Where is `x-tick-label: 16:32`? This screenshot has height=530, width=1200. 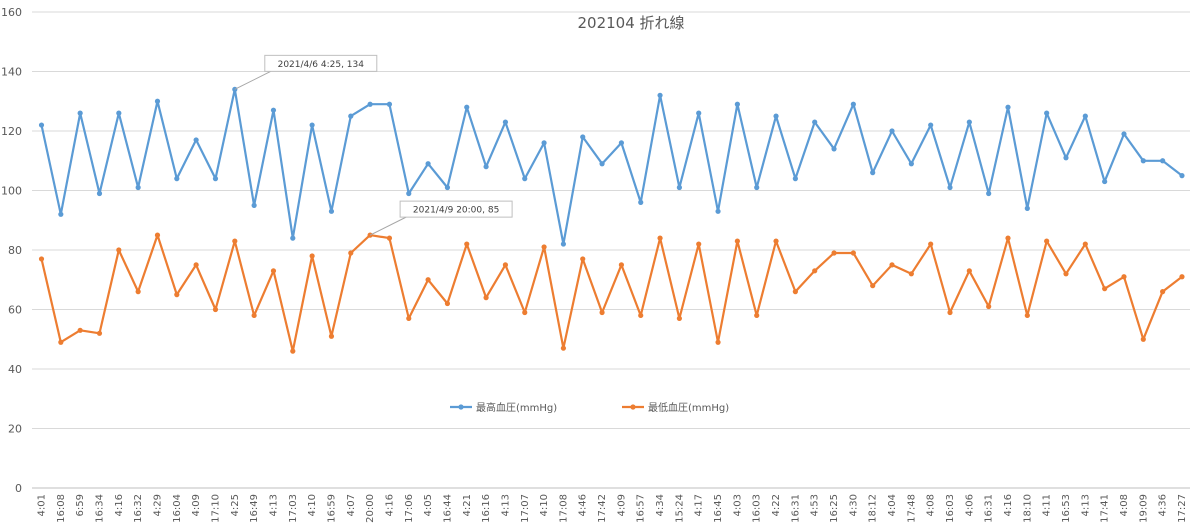 x-tick-label: 16:32 is located at coordinates (138, 508).